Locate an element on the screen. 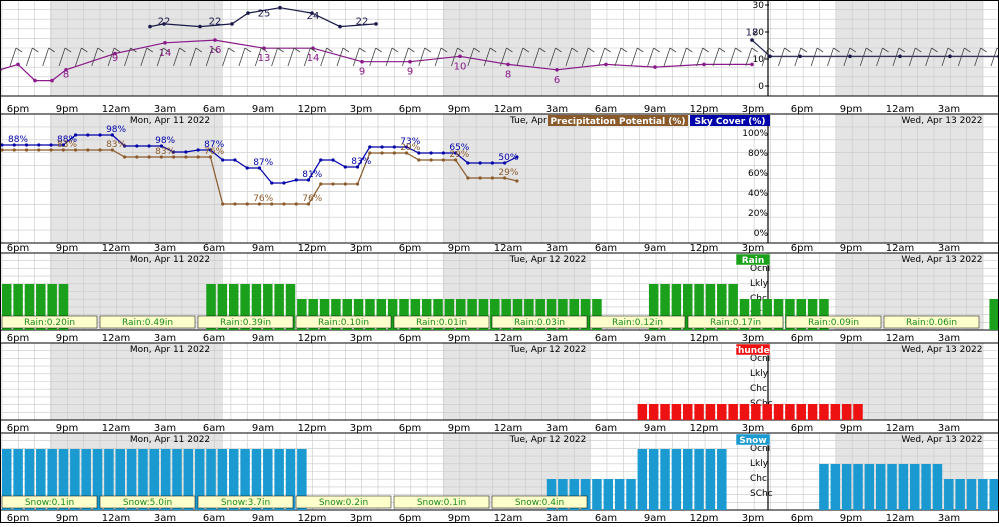 This screenshot has height=527, width=999. percent-label: 83% is located at coordinates (165, 152).